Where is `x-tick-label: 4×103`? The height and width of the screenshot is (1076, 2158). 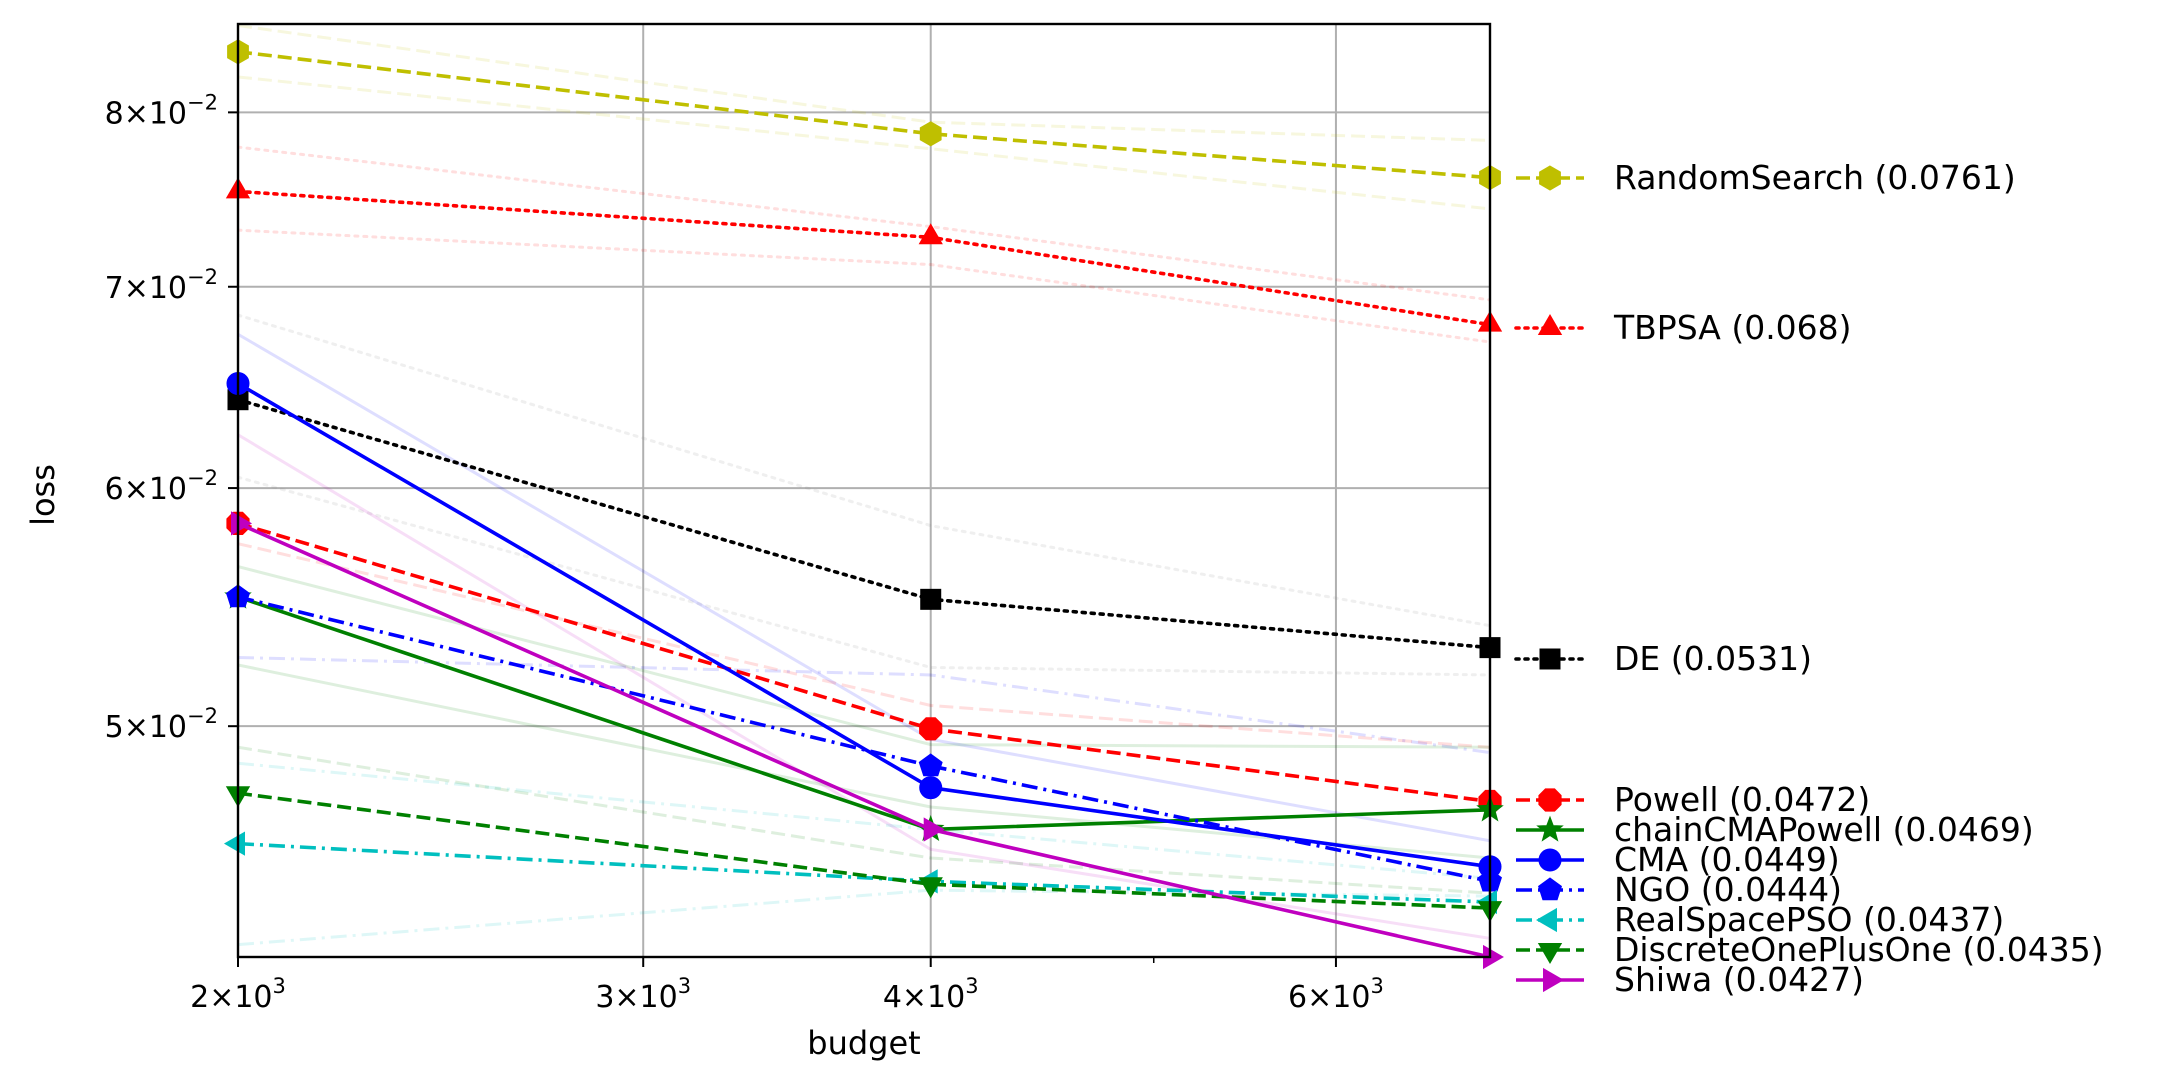
x-tick-label: 4×103 is located at coordinates (931, 994).